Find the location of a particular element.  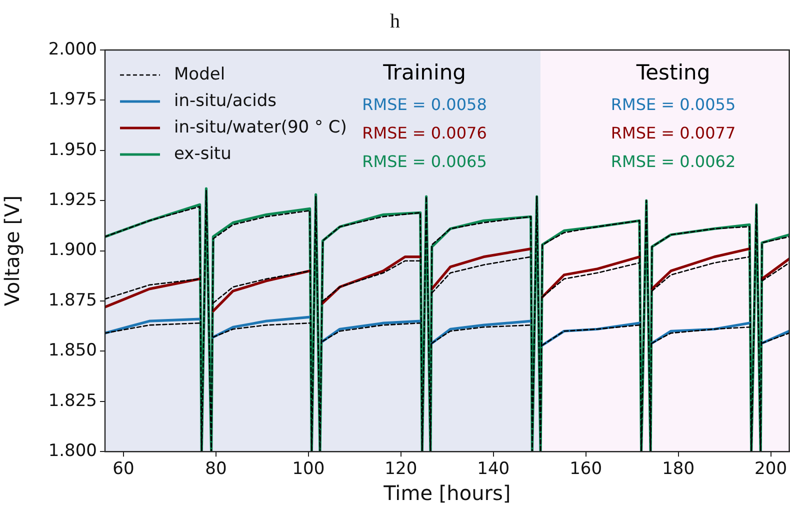

y-tick-label: 1.800 is located at coordinates (72, 451).